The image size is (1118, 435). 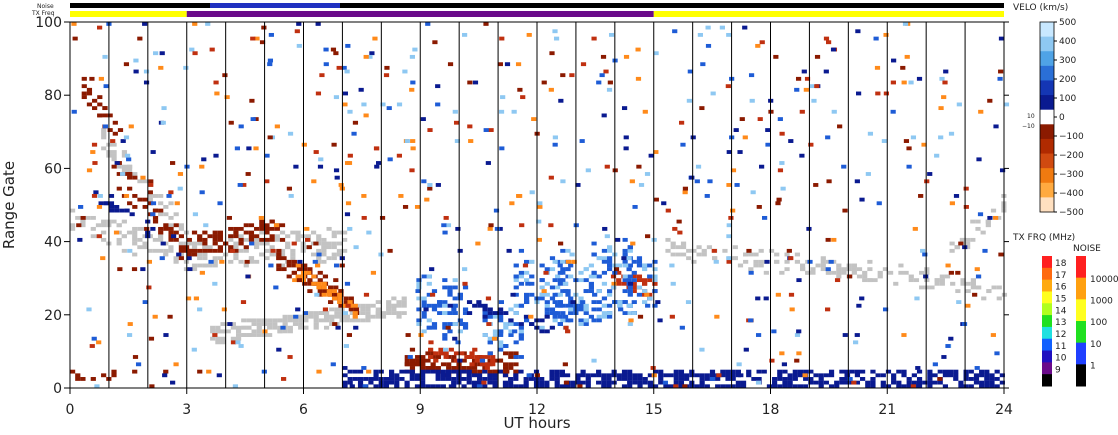 What do you see at coordinates (1047, 345) in the screenshot?
I see `txfreq-swatch` at bounding box center [1047, 345].